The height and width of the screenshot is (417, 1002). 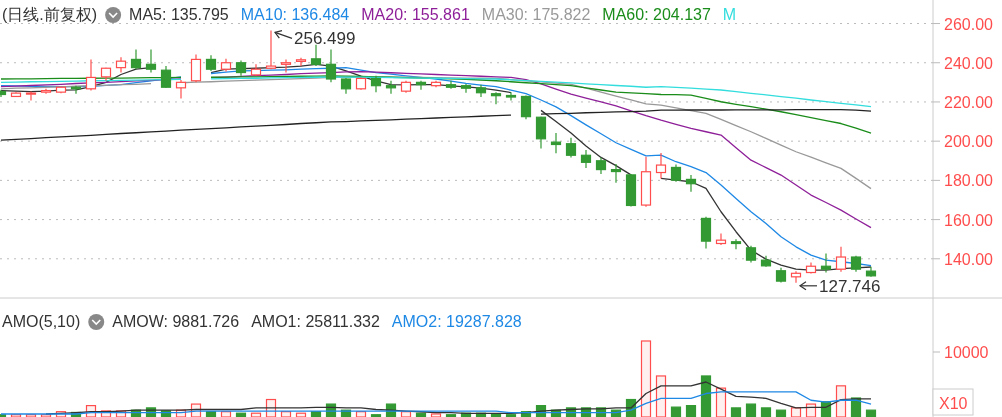 I want to click on y-tick-label: 140.00, so click(x=969, y=259).